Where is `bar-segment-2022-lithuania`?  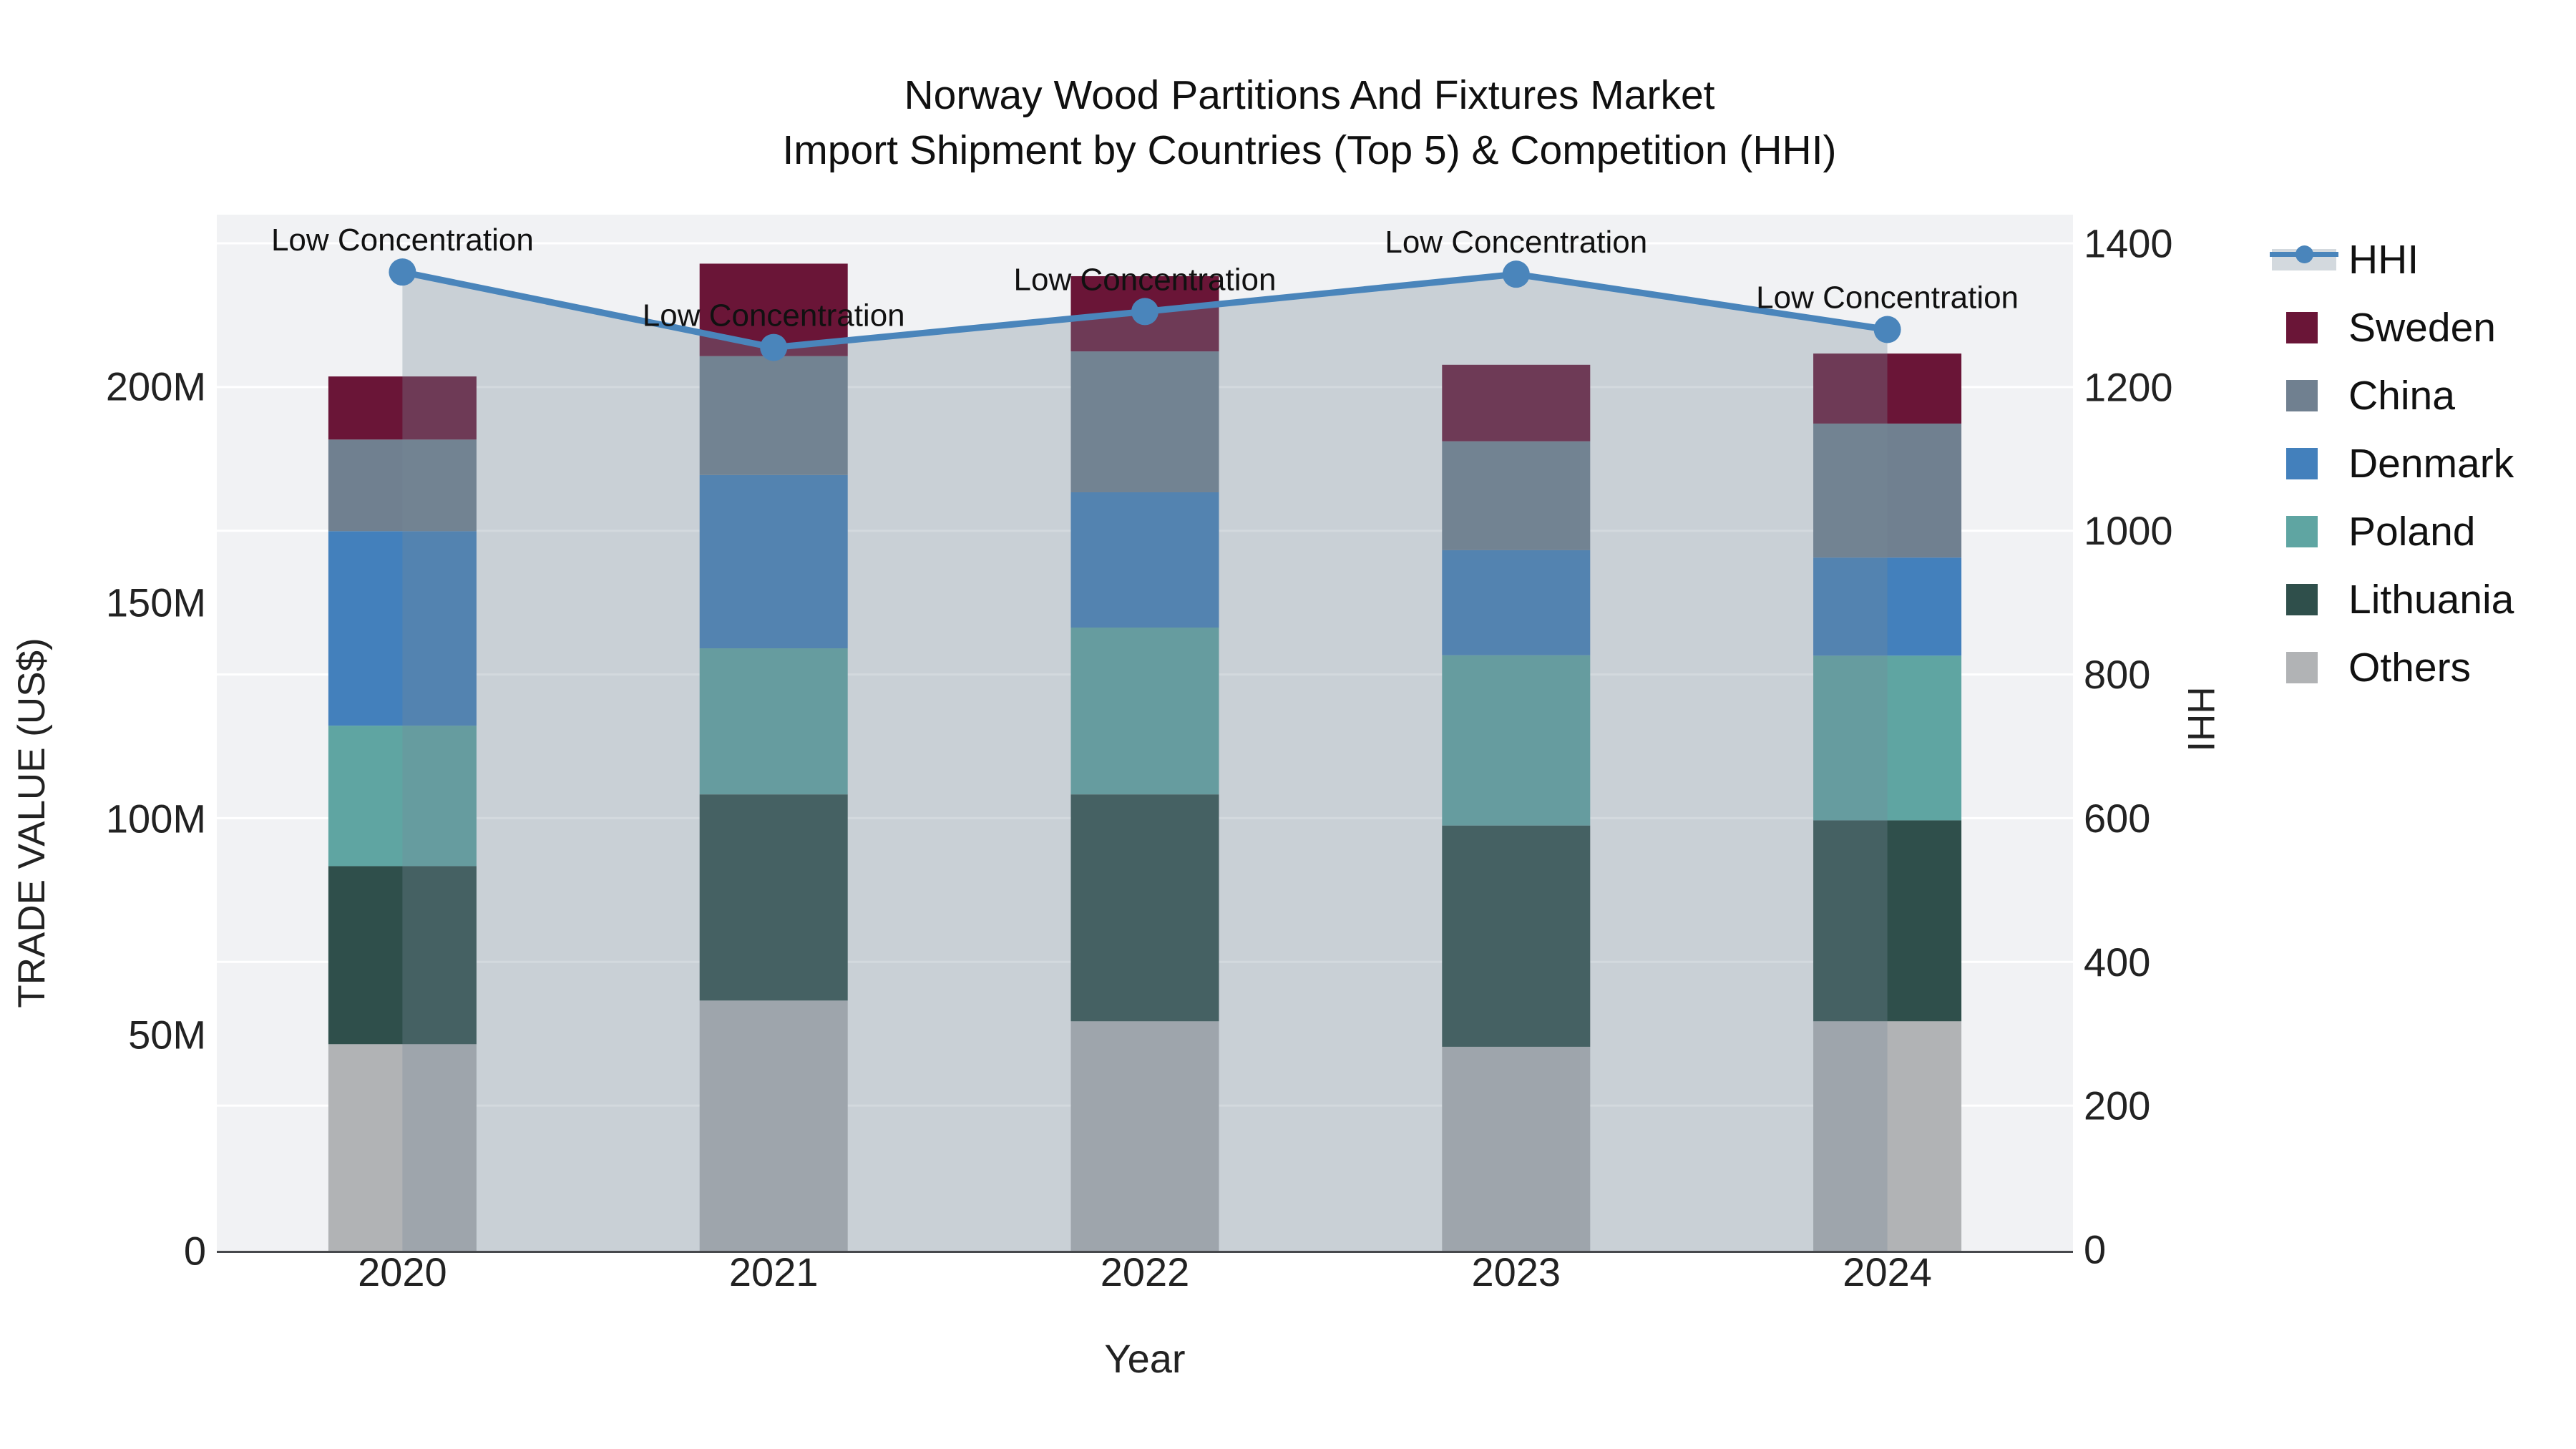 bar-segment-2022-lithuania is located at coordinates (1144, 908).